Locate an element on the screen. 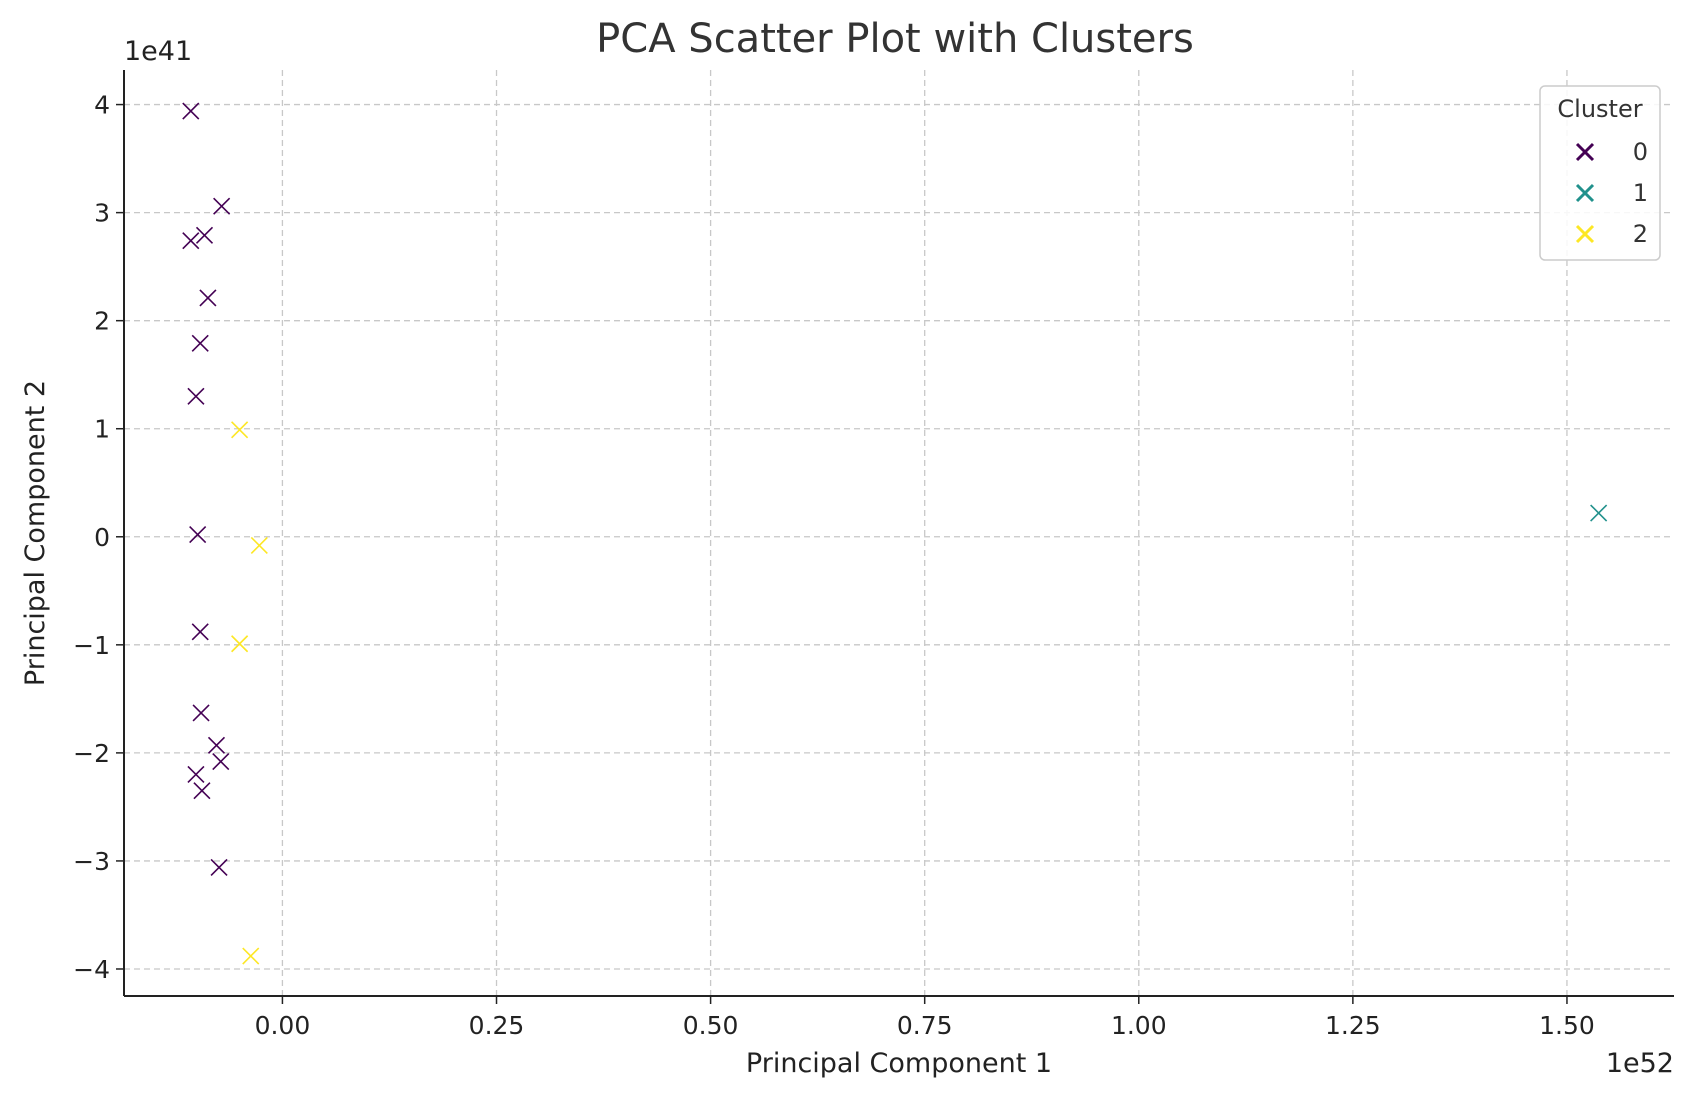 This screenshot has width=1693, height=1101. y-tick-label: 4 is located at coordinates (102, 105).